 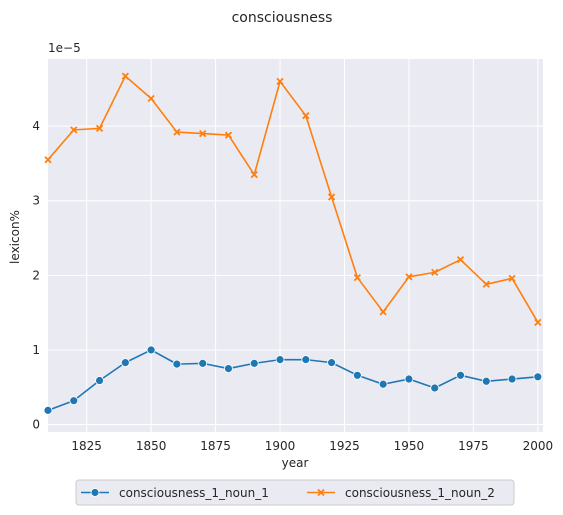 I want to click on legend-entry-2: consciousness_1_noun_2, so click(x=401, y=493).